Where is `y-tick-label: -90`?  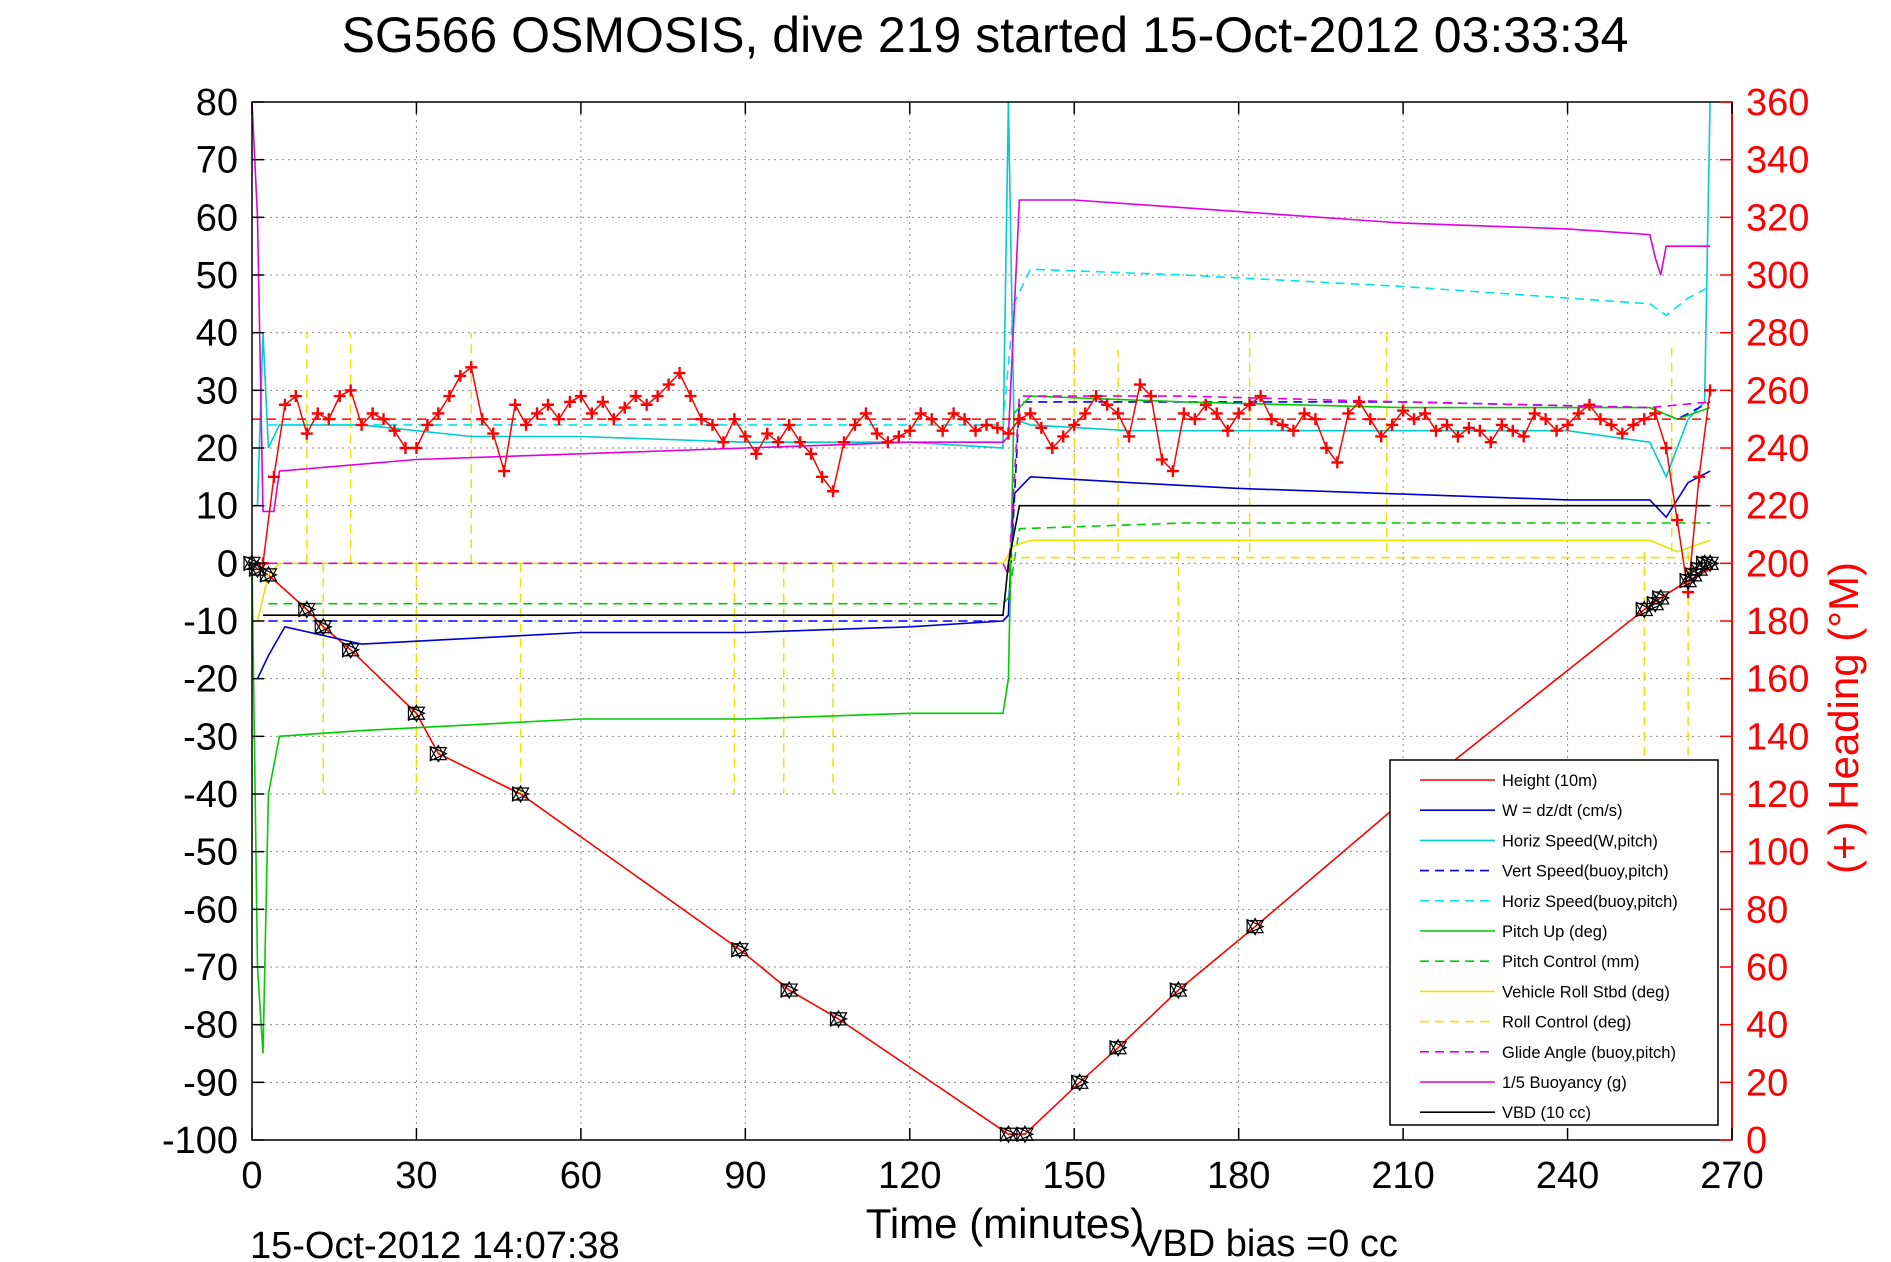 y-tick-label: -90 is located at coordinates (210, 1083).